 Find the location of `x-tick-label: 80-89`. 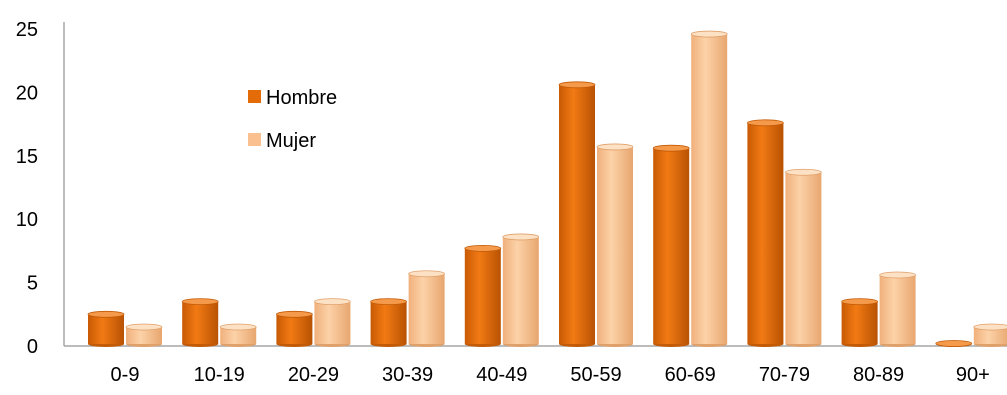

x-tick-label: 80-89 is located at coordinates (878, 375).